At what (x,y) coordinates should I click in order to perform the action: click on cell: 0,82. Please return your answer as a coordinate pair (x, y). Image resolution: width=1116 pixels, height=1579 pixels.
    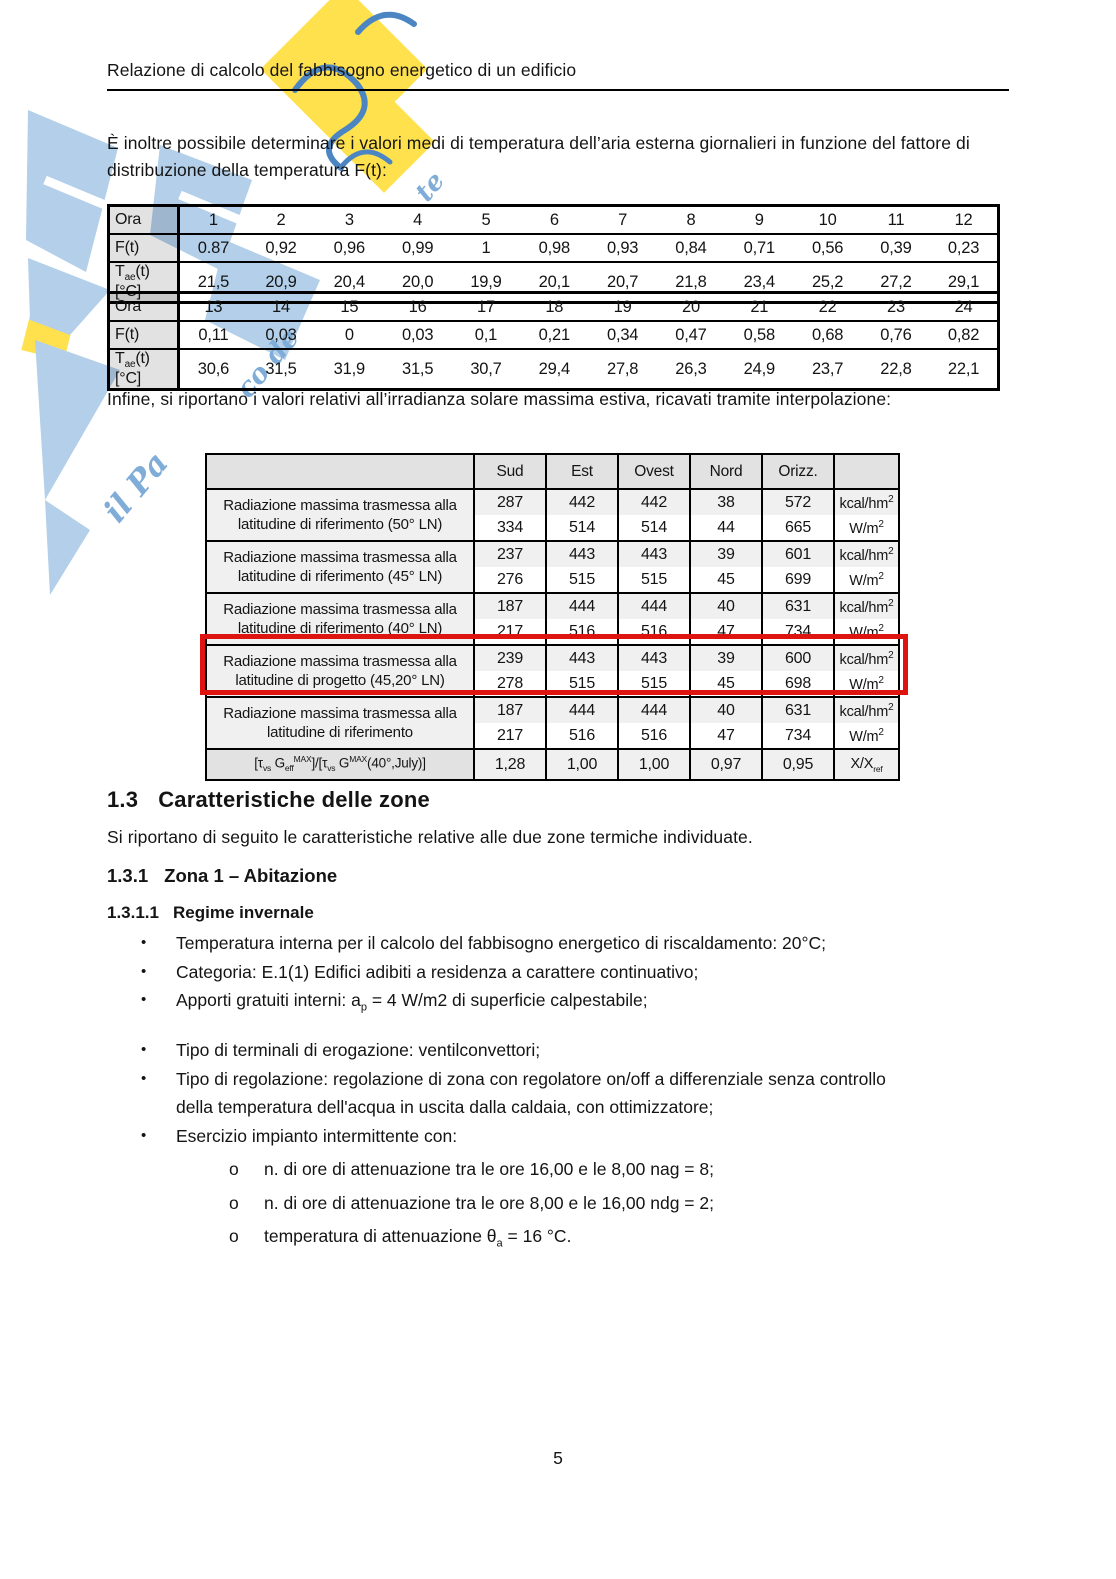
    Looking at the image, I should click on (964, 334).